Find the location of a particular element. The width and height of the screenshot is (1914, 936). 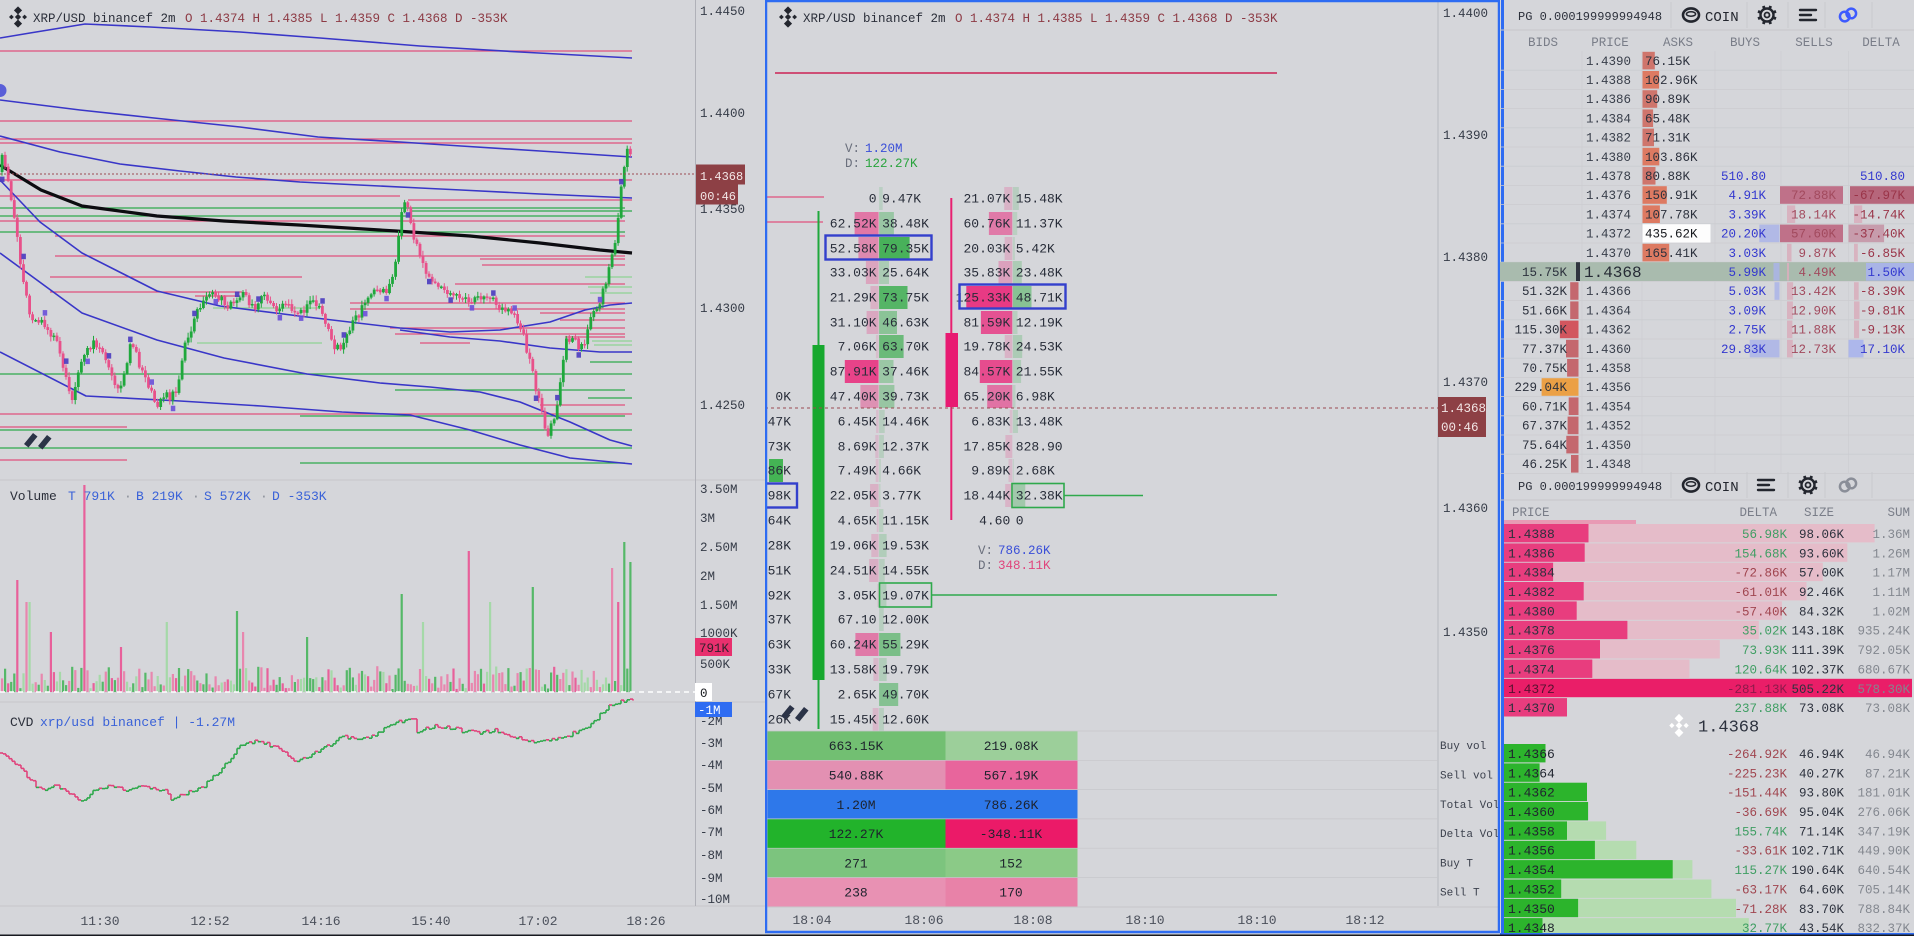

svg-text: 18:12 is located at coordinates (1364, 920).